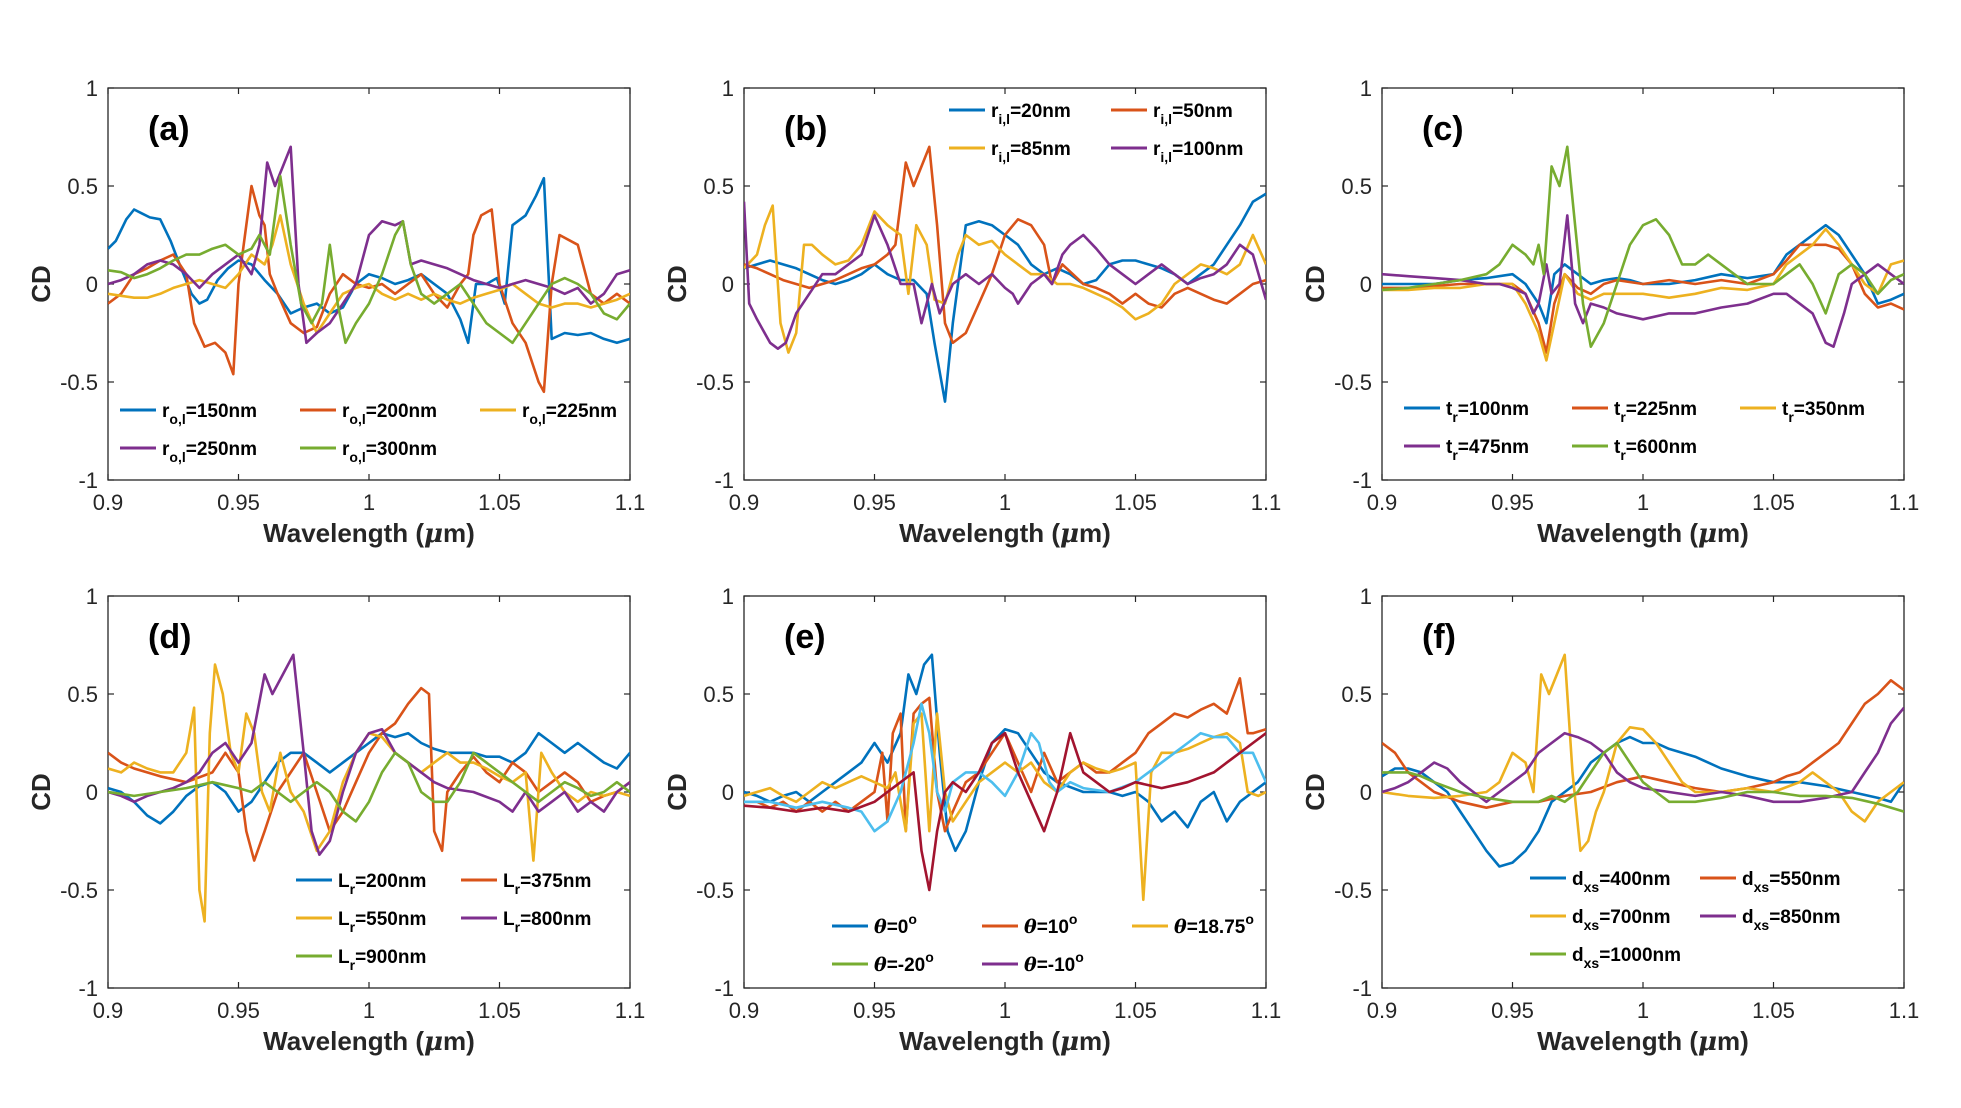 This screenshot has height=1108, width=1961. What do you see at coordinates (1791, 920) in the screenshot?
I see `legend-entry: dxs=850nm` at bounding box center [1791, 920].